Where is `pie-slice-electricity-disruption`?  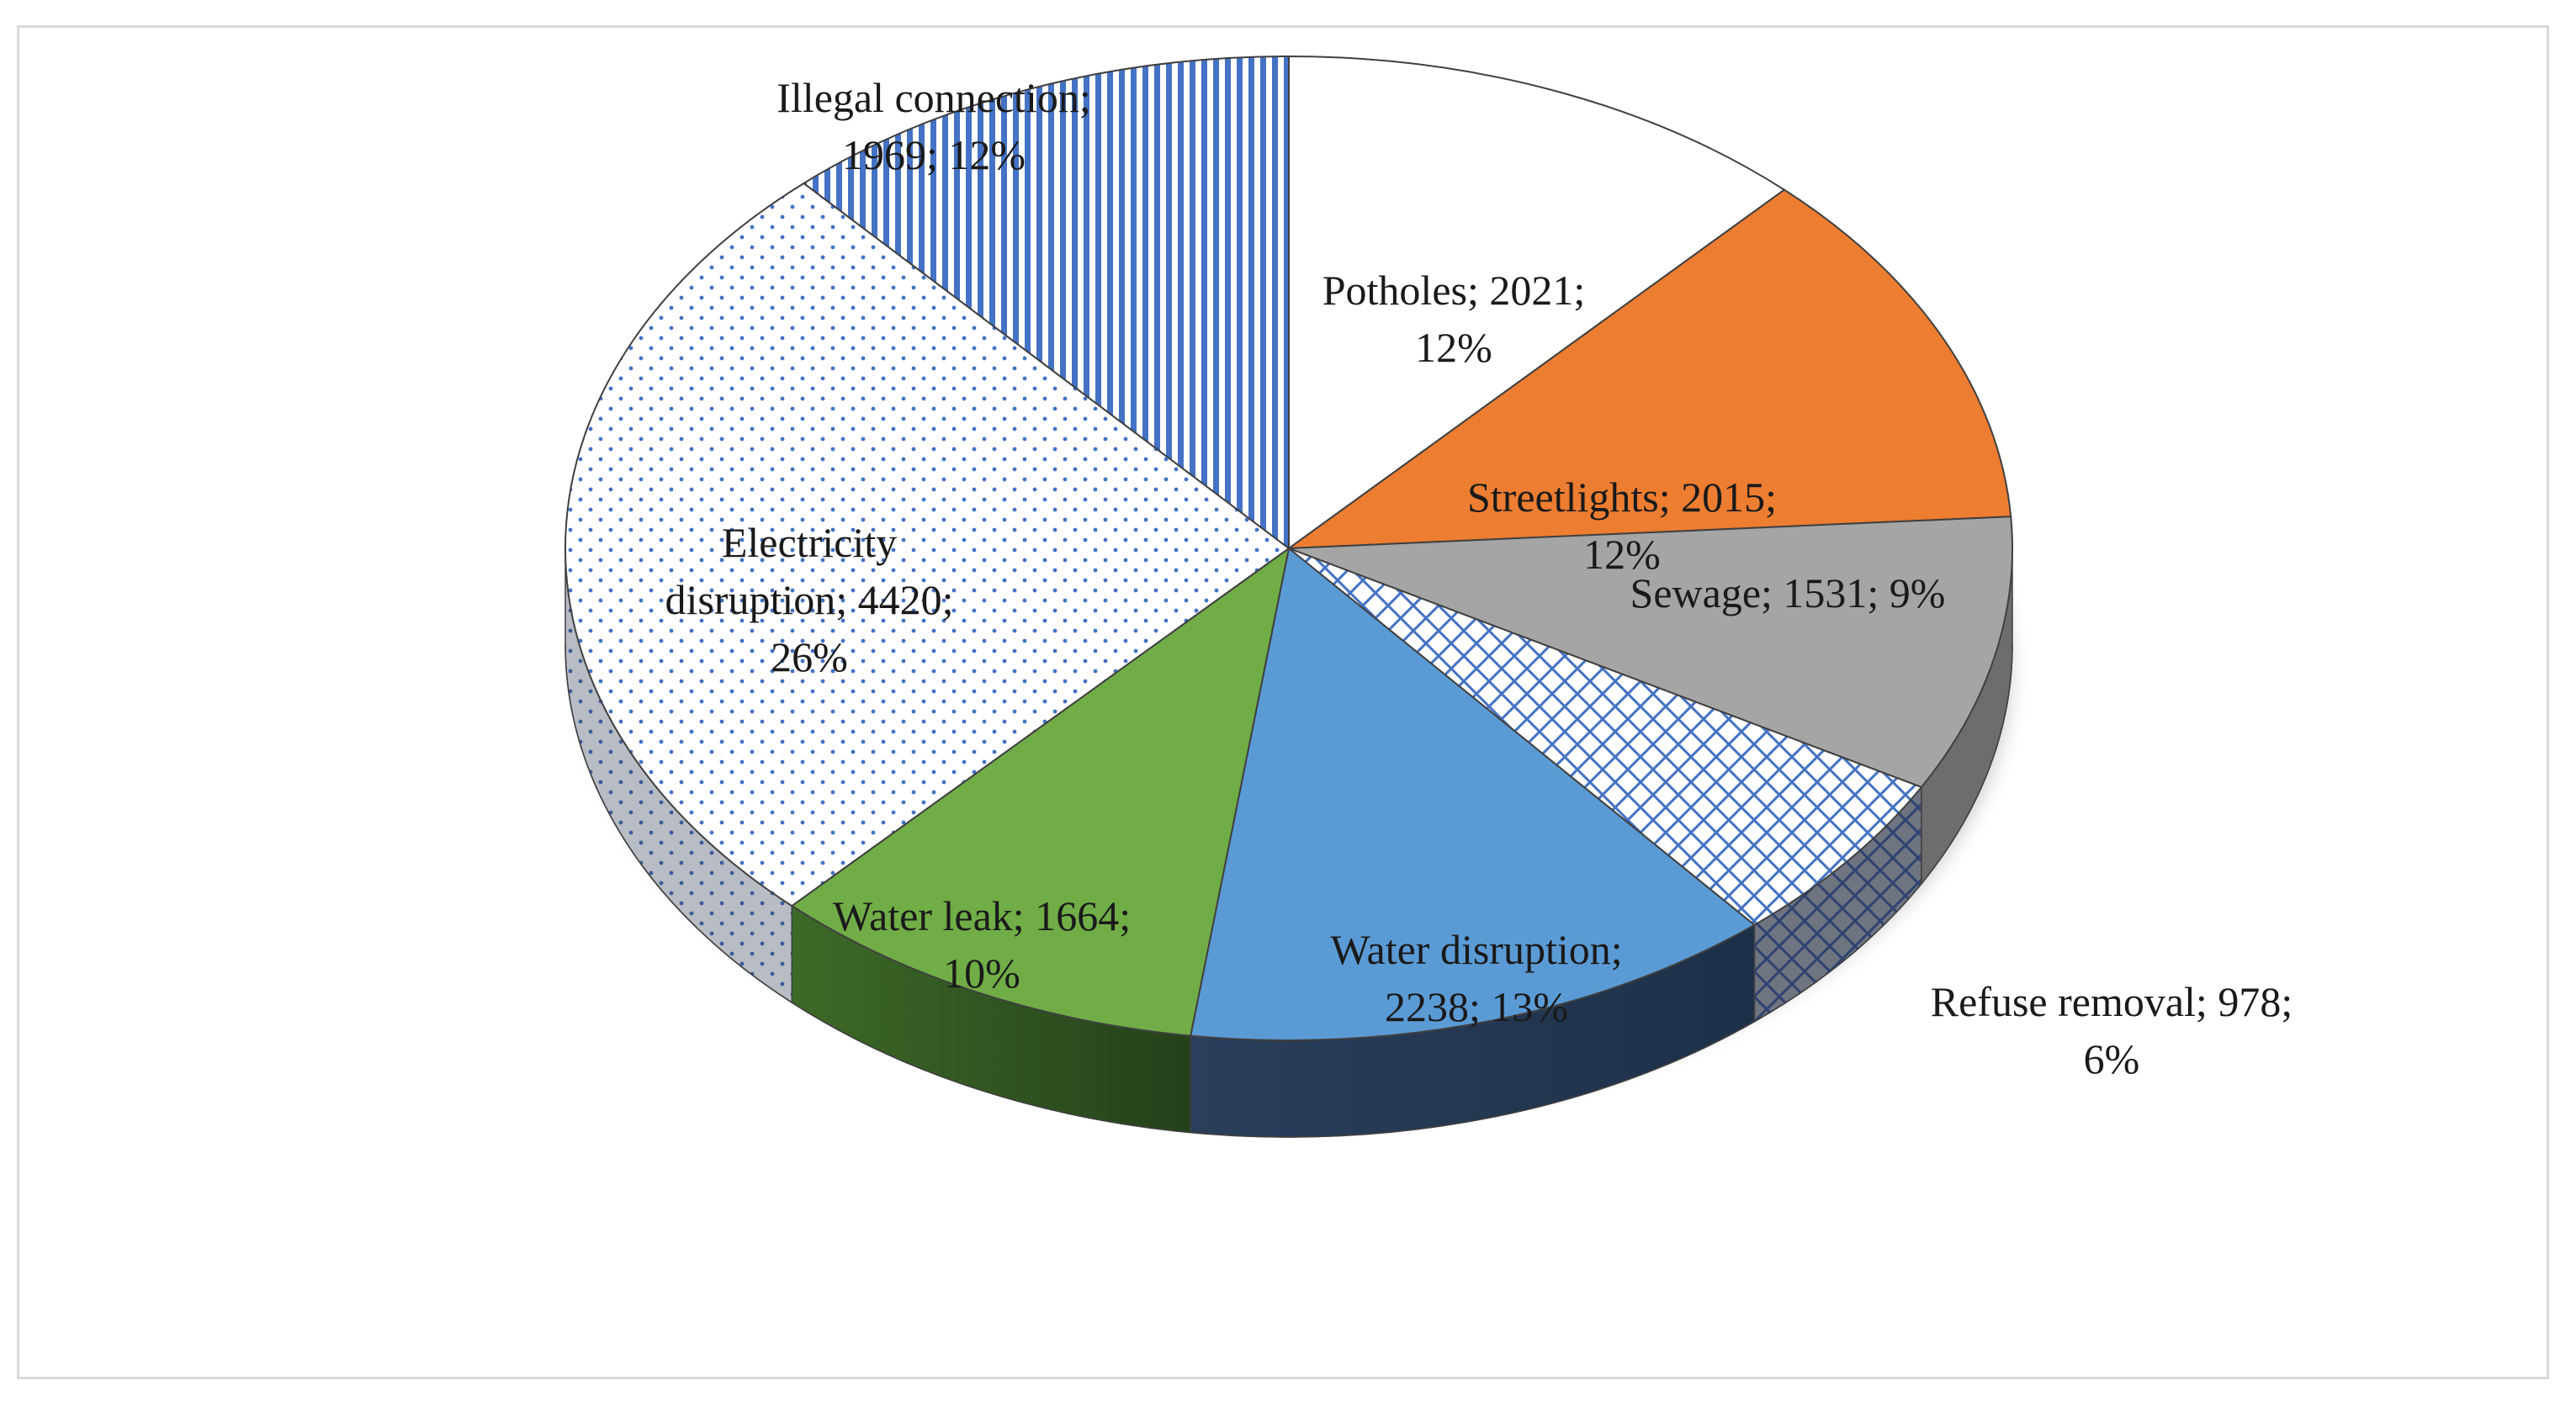
pie-slice-electricity-disruption is located at coordinates (927, 544).